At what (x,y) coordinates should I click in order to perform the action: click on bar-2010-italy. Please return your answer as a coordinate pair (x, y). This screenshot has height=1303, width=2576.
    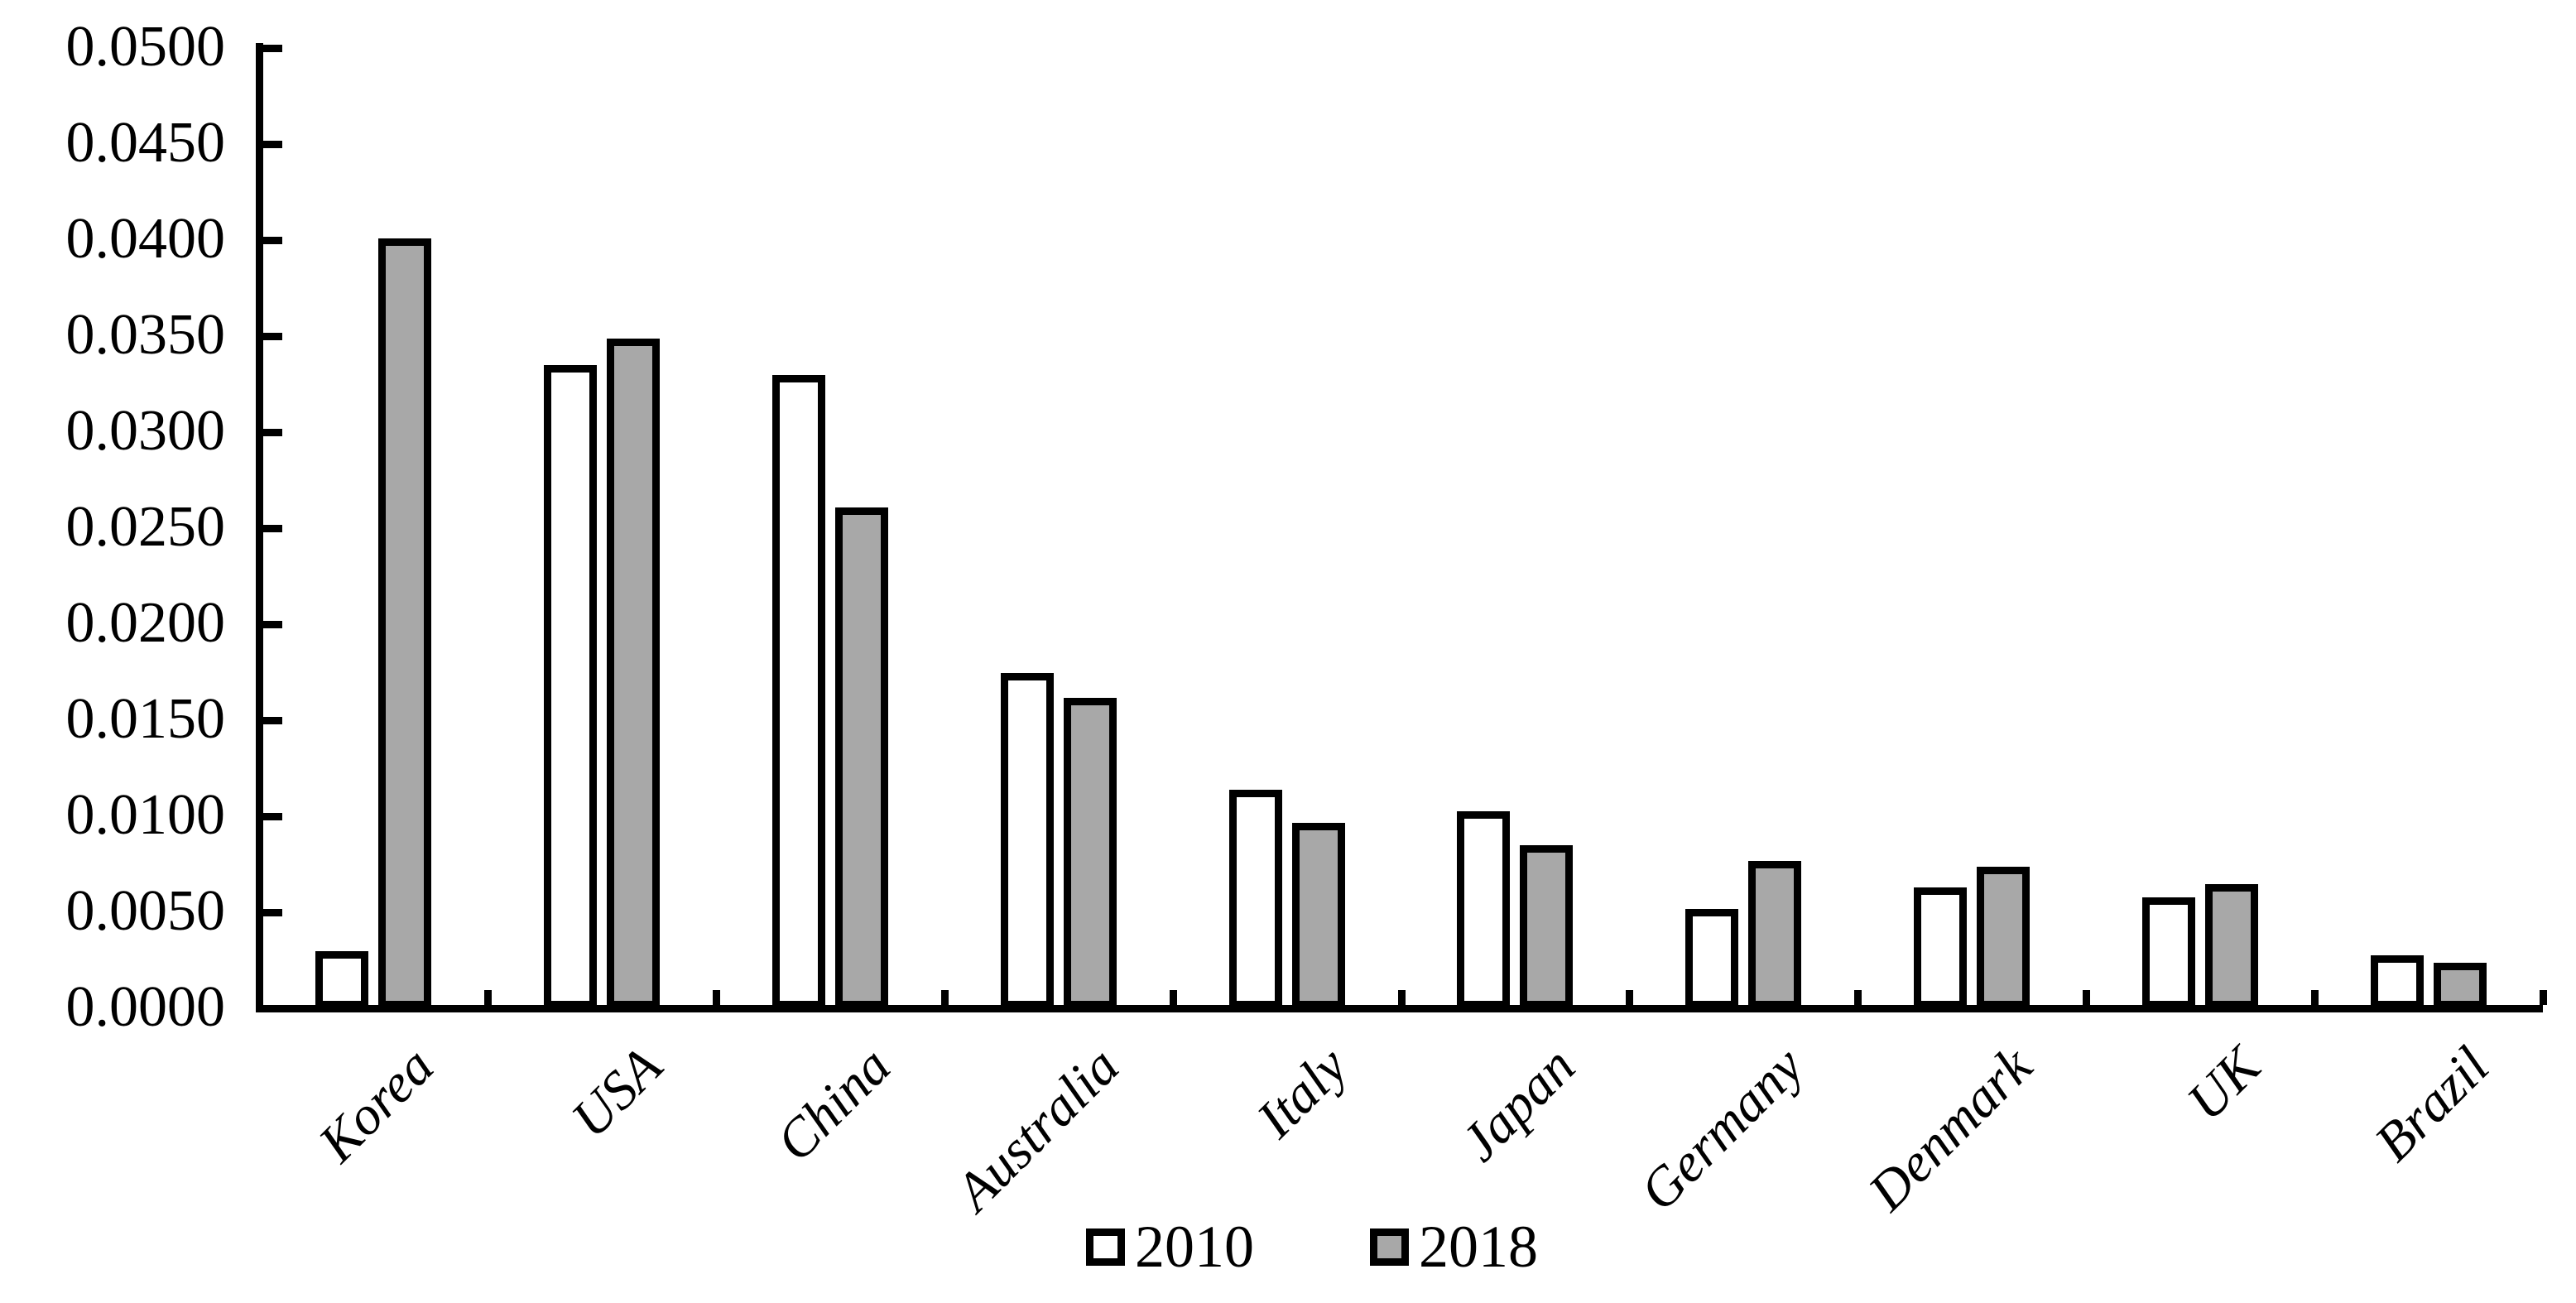
    Looking at the image, I should click on (1255, 899).